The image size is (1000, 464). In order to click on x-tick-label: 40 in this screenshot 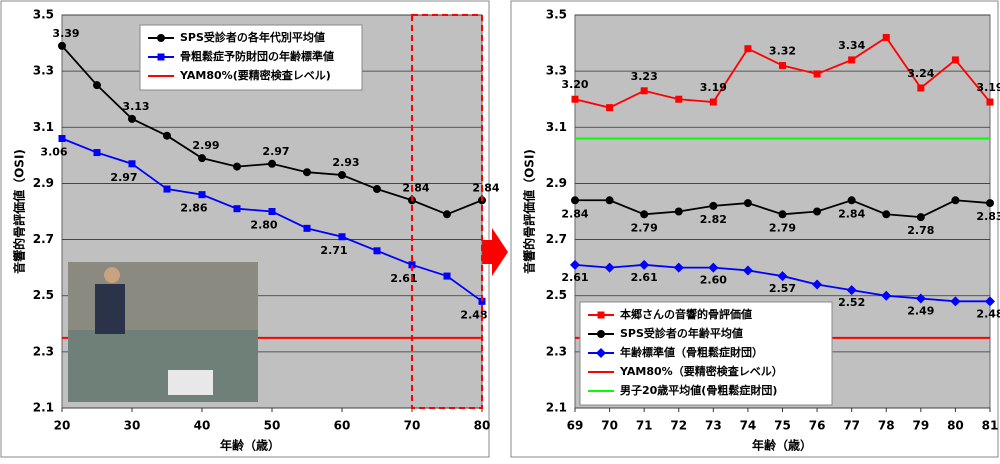, I will do `click(202, 426)`.